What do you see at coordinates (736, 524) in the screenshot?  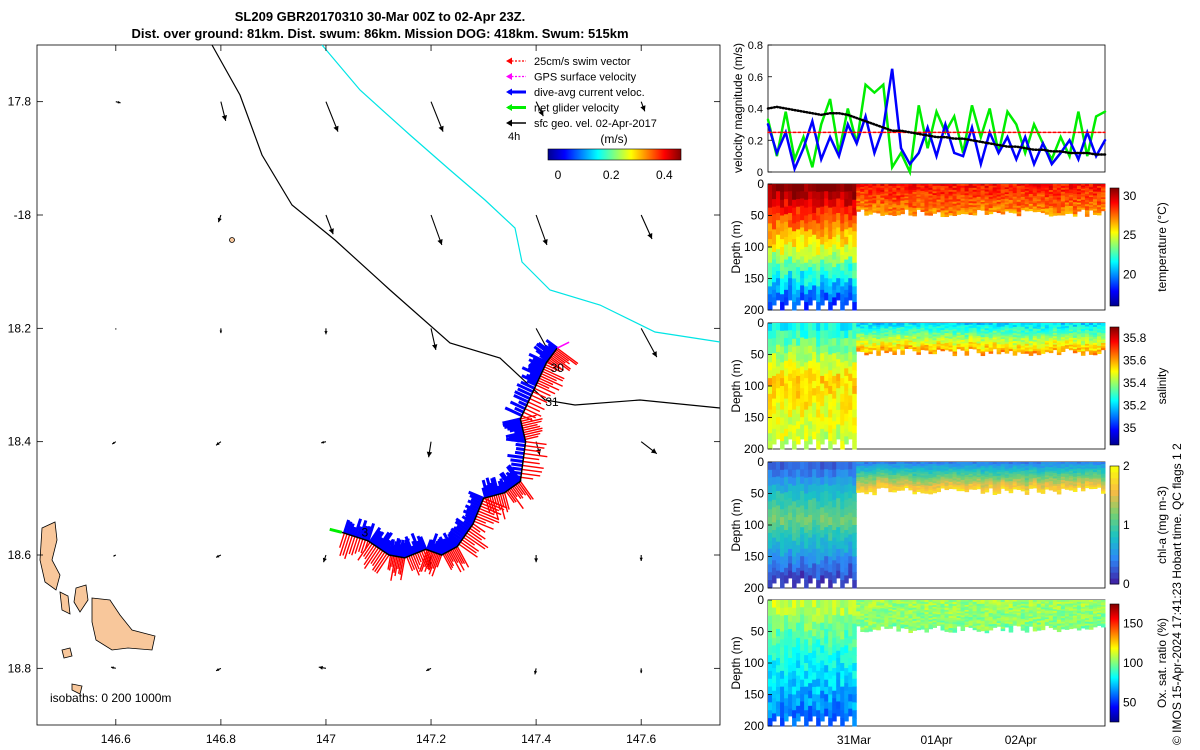 I see `depth-axis-label: Depth (m)` at bounding box center [736, 524].